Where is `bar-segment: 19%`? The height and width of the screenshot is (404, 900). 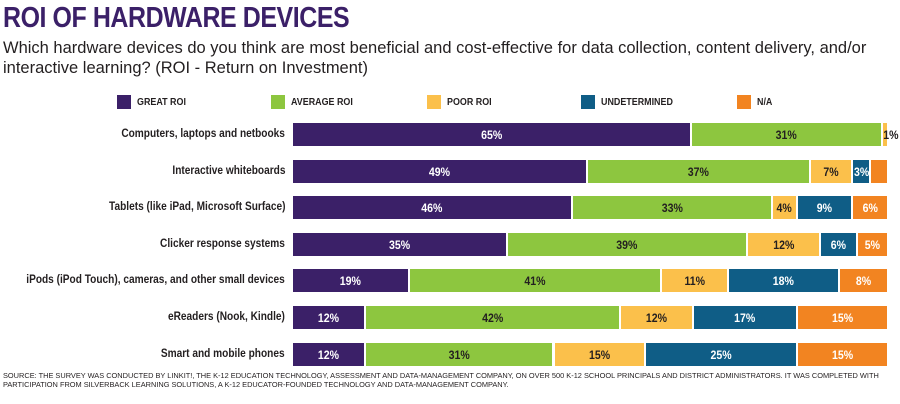
bar-segment: 19% is located at coordinates (350, 281).